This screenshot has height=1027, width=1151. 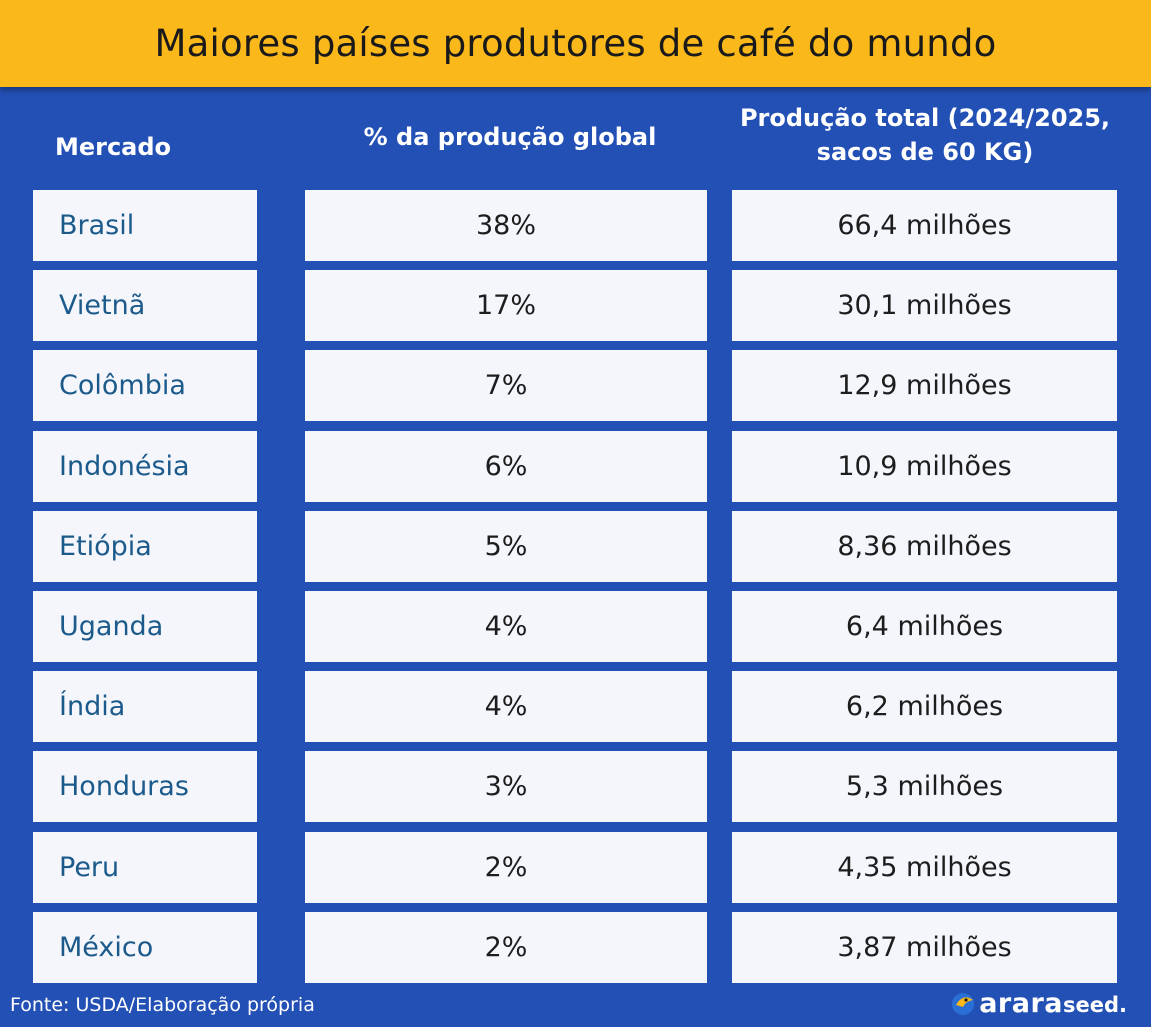 What do you see at coordinates (1021, 1003) in the screenshot?
I see `brand-name: arara` at bounding box center [1021, 1003].